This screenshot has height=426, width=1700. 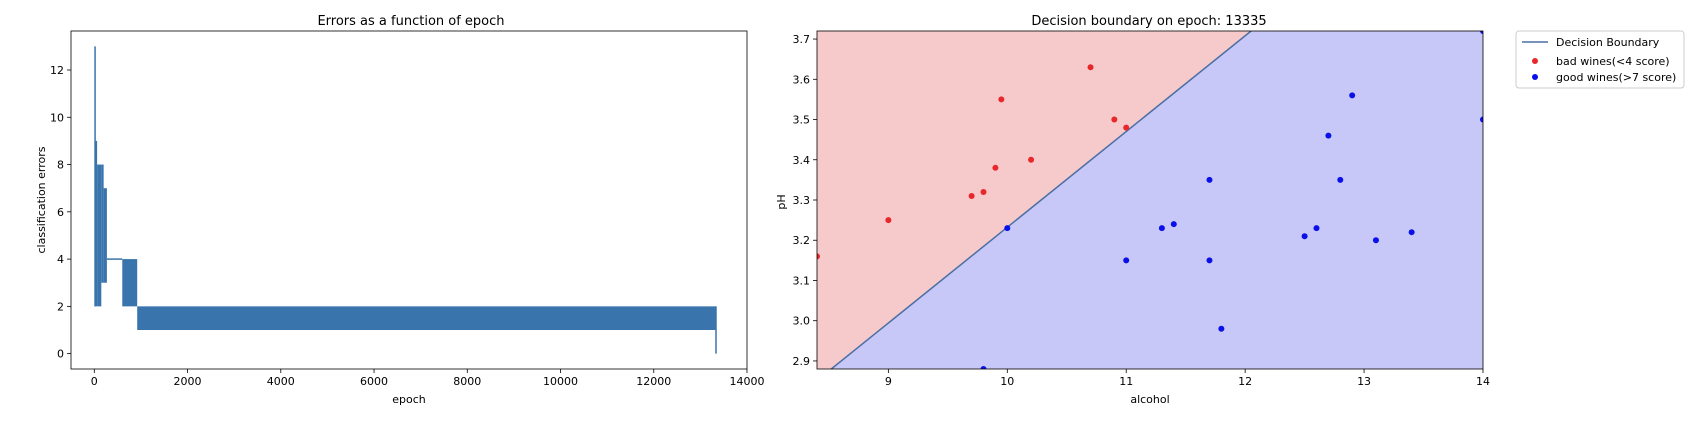 What do you see at coordinates (802, 200) in the screenshot?
I see `decision-y-tick-label: 3.3` at bounding box center [802, 200].